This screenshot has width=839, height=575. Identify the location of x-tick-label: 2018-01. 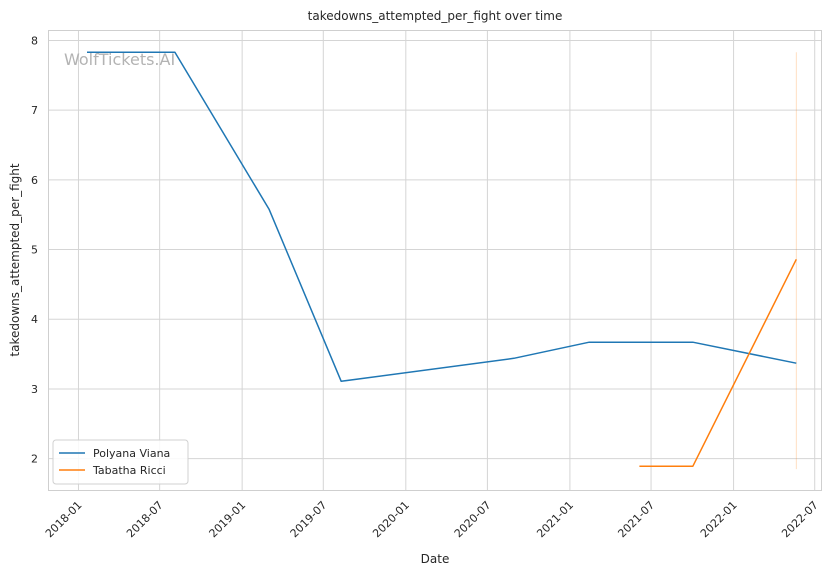
(64, 520).